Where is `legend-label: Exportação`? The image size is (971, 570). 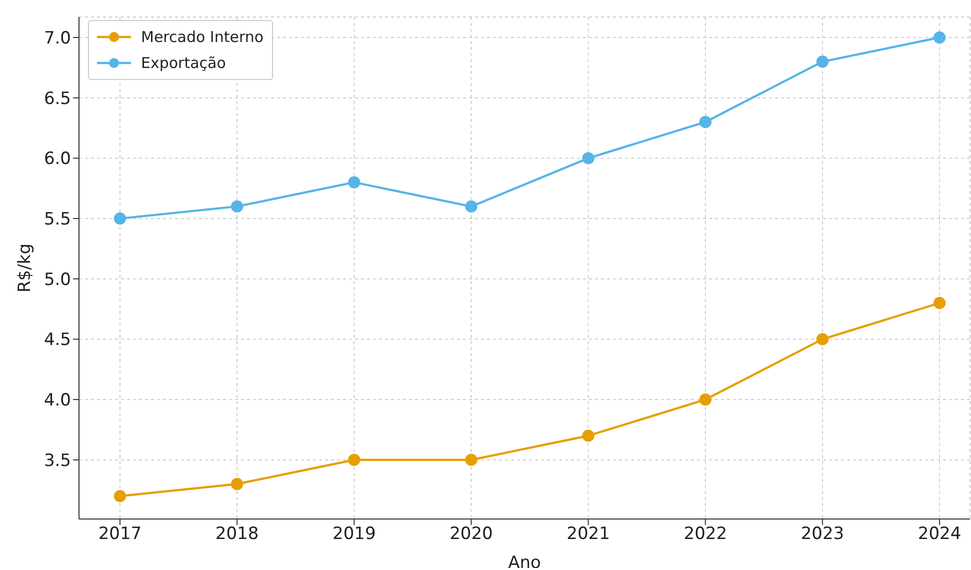 legend-label: Exportação is located at coordinates (183, 63).